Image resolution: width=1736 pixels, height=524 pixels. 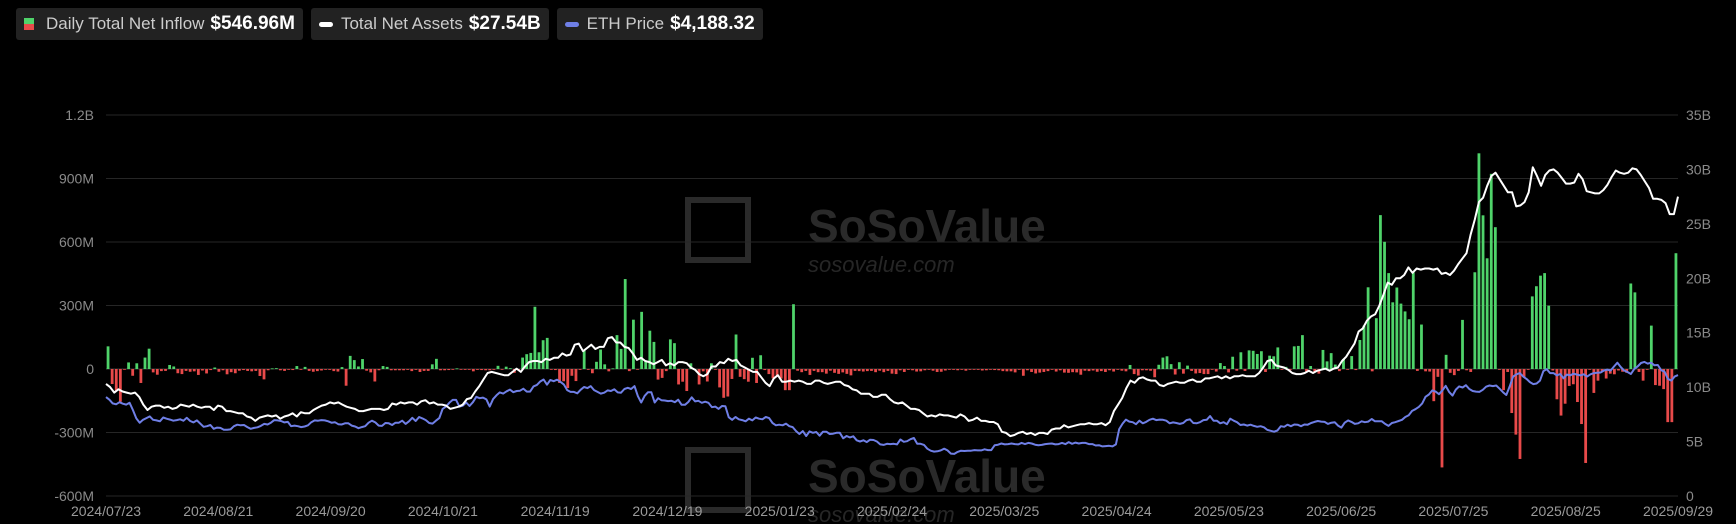 What do you see at coordinates (712, 23) in the screenshot?
I see `legend-price-value: $4,188.32` at bounding box center [712, 23].